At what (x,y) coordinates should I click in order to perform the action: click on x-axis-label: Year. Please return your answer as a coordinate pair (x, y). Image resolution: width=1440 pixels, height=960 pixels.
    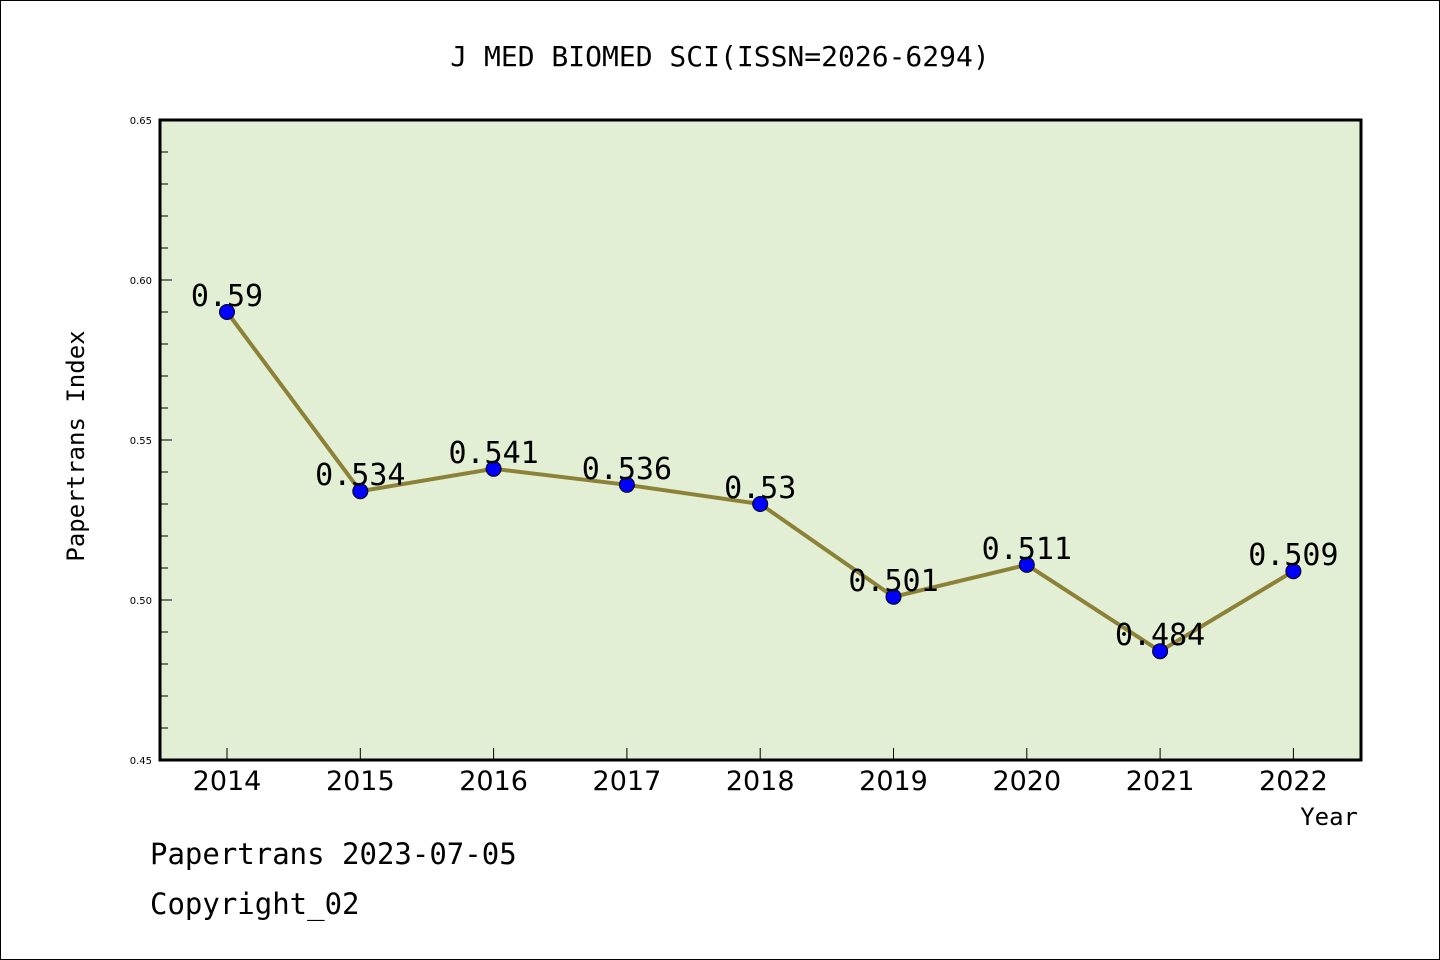
    Looking at the image, I should click on (1329, 817).